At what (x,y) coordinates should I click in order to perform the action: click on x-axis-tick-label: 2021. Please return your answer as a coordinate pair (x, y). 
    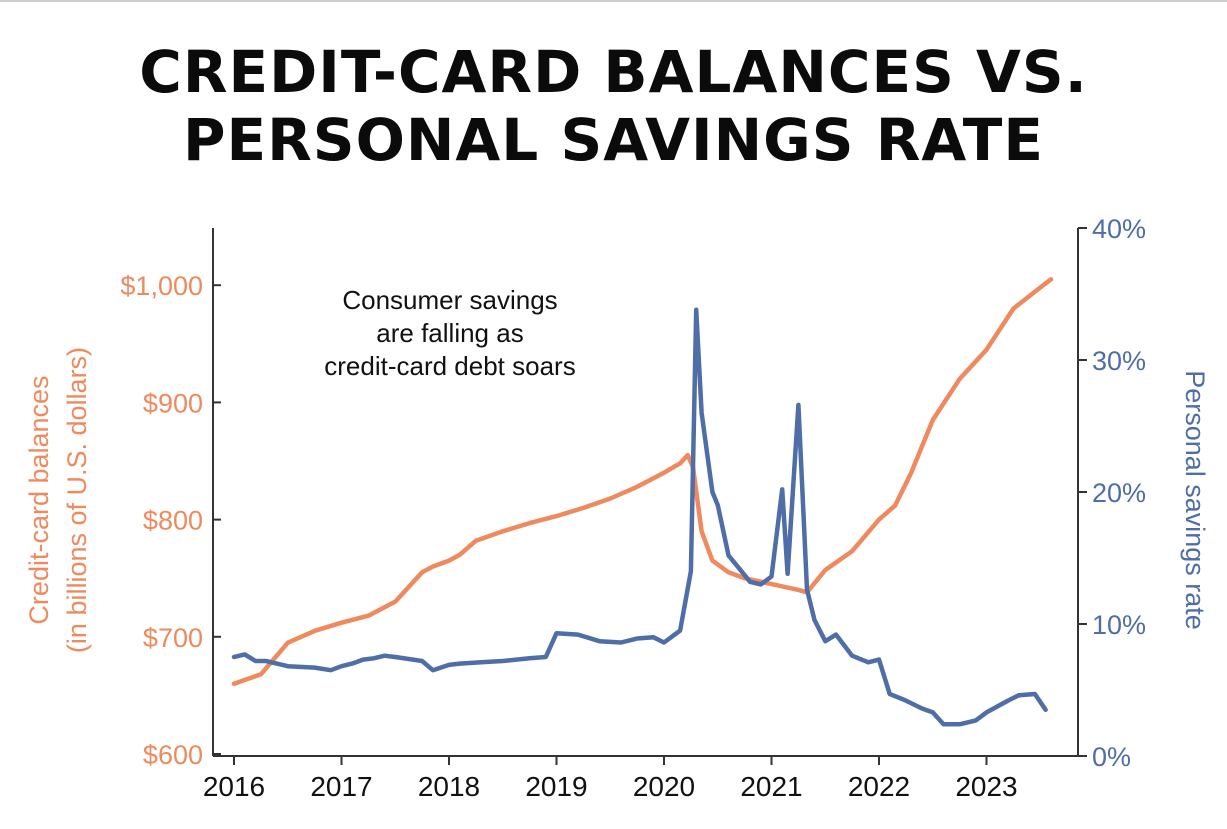
    Looking at the image, I should click on (771, 786).